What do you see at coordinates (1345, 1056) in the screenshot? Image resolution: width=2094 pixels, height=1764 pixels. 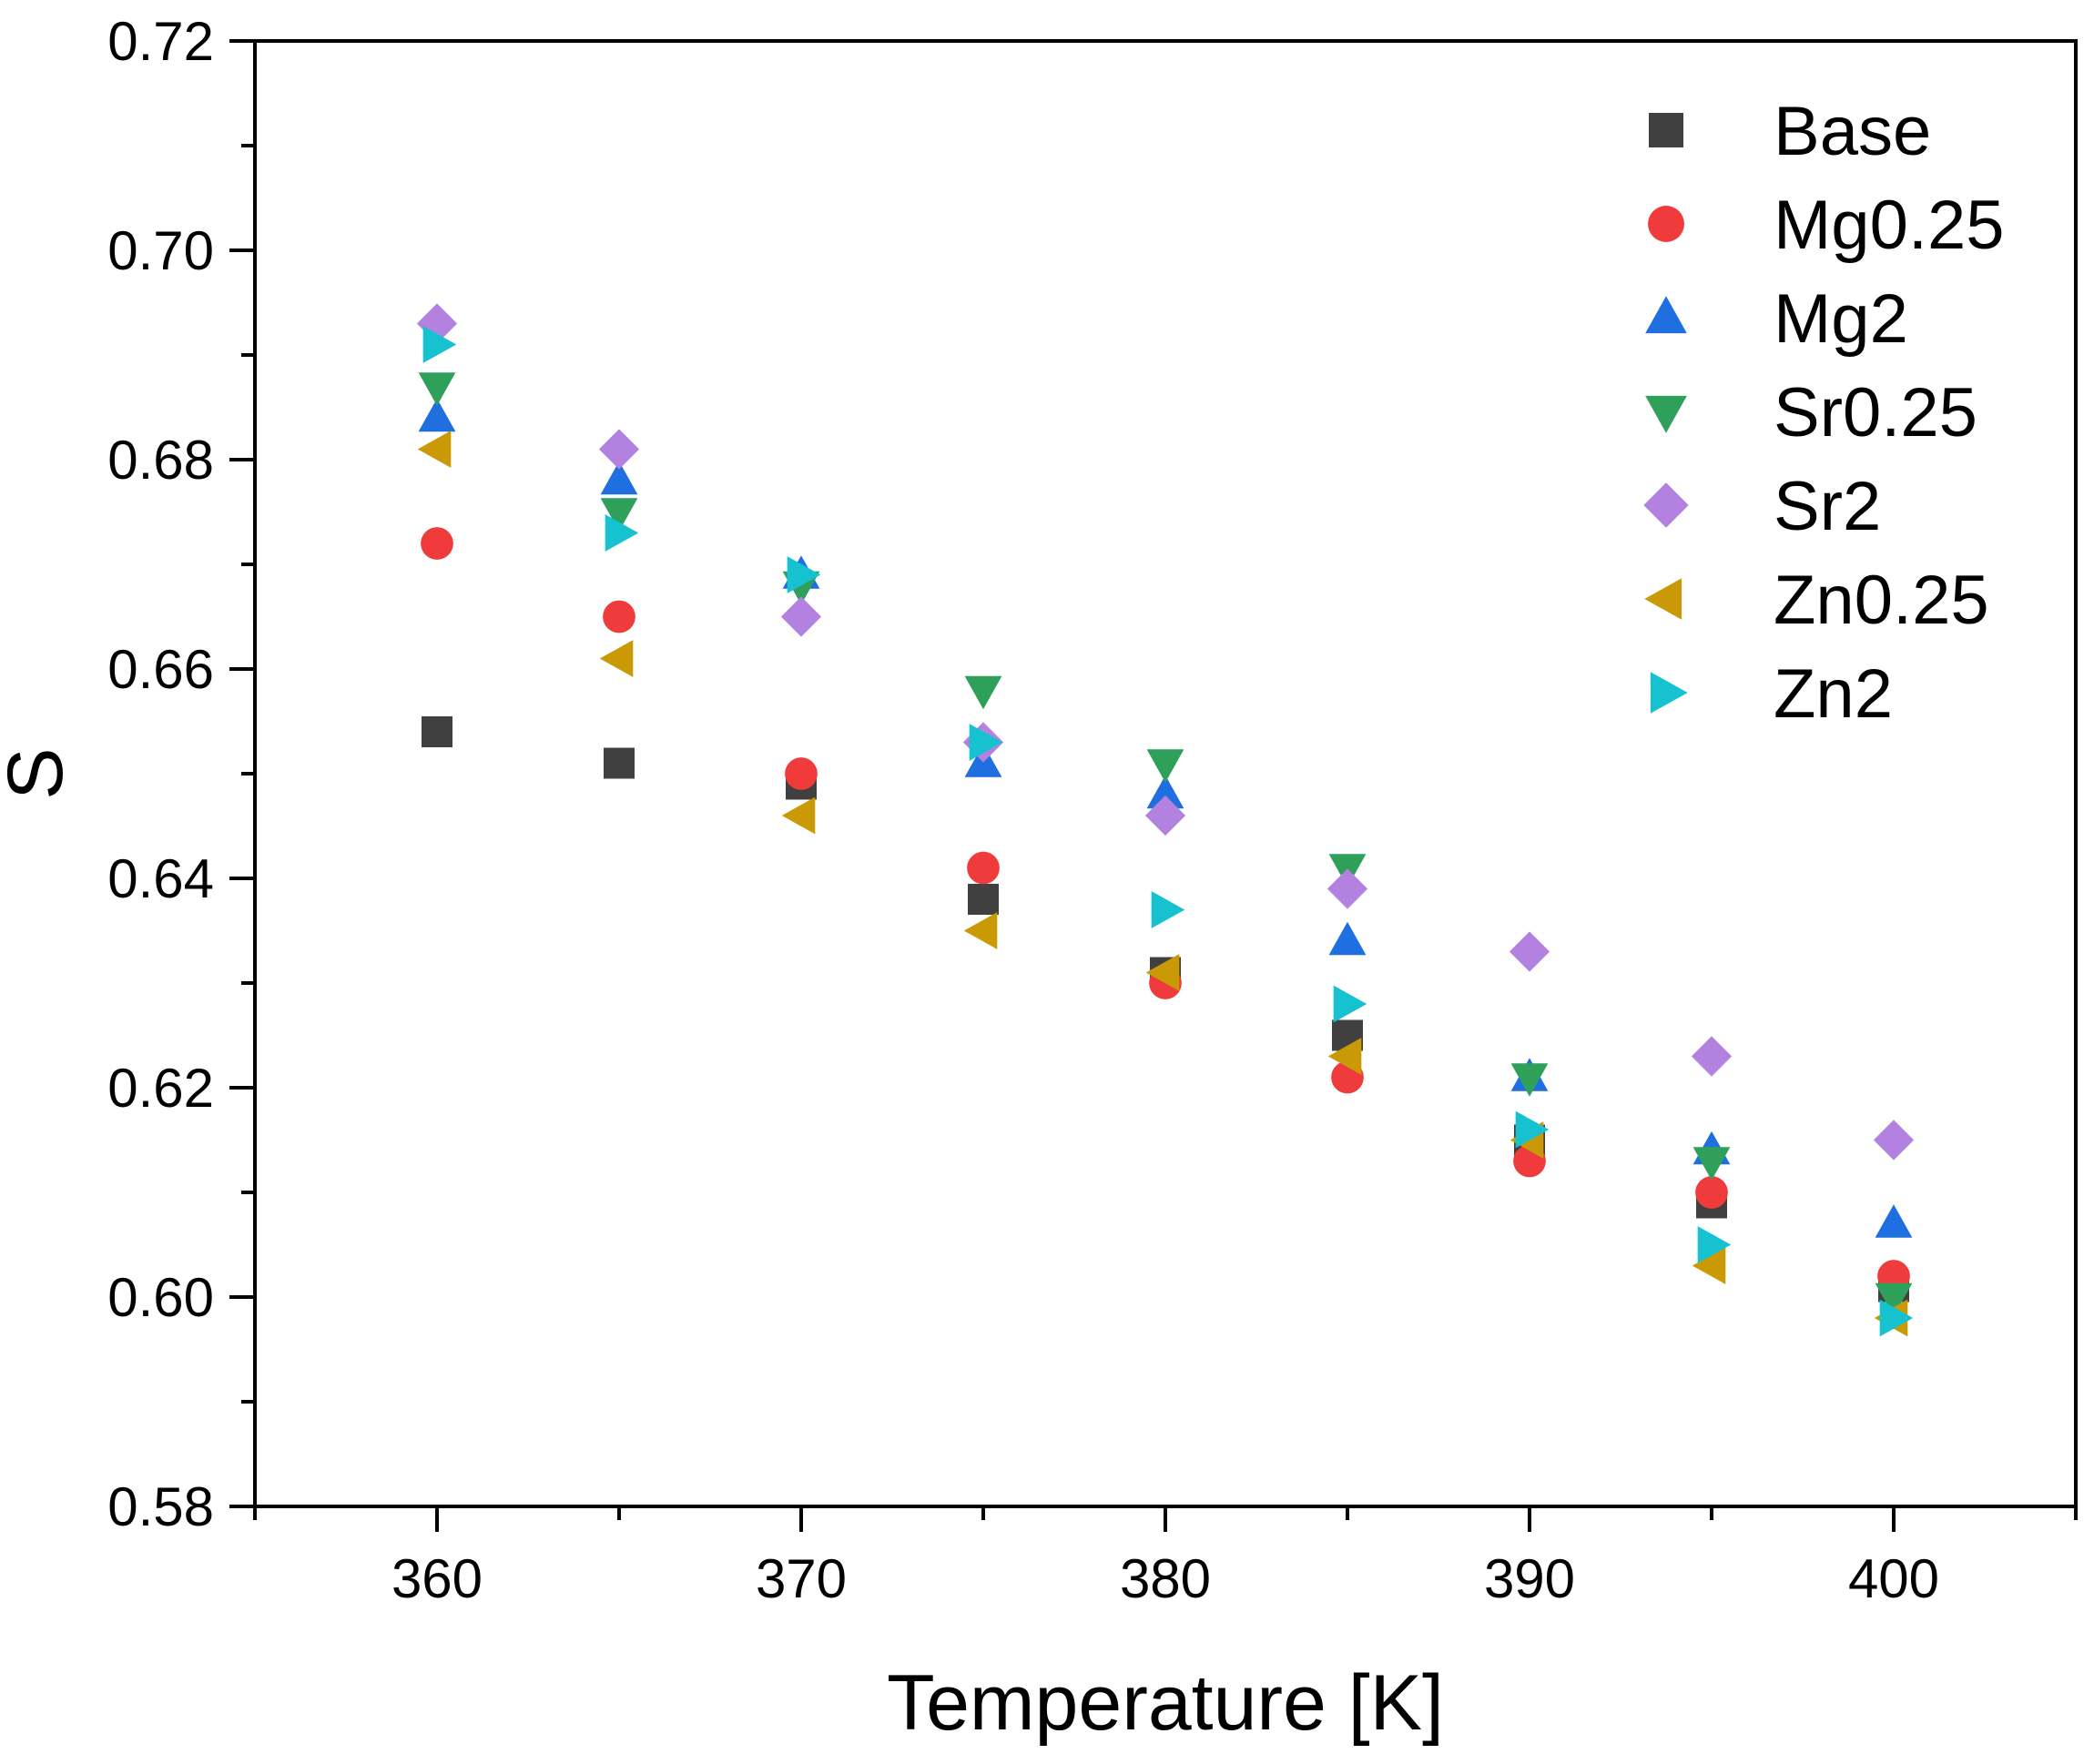 I see `point-Zn0.25-385` at bounding box center [1345, 1056].